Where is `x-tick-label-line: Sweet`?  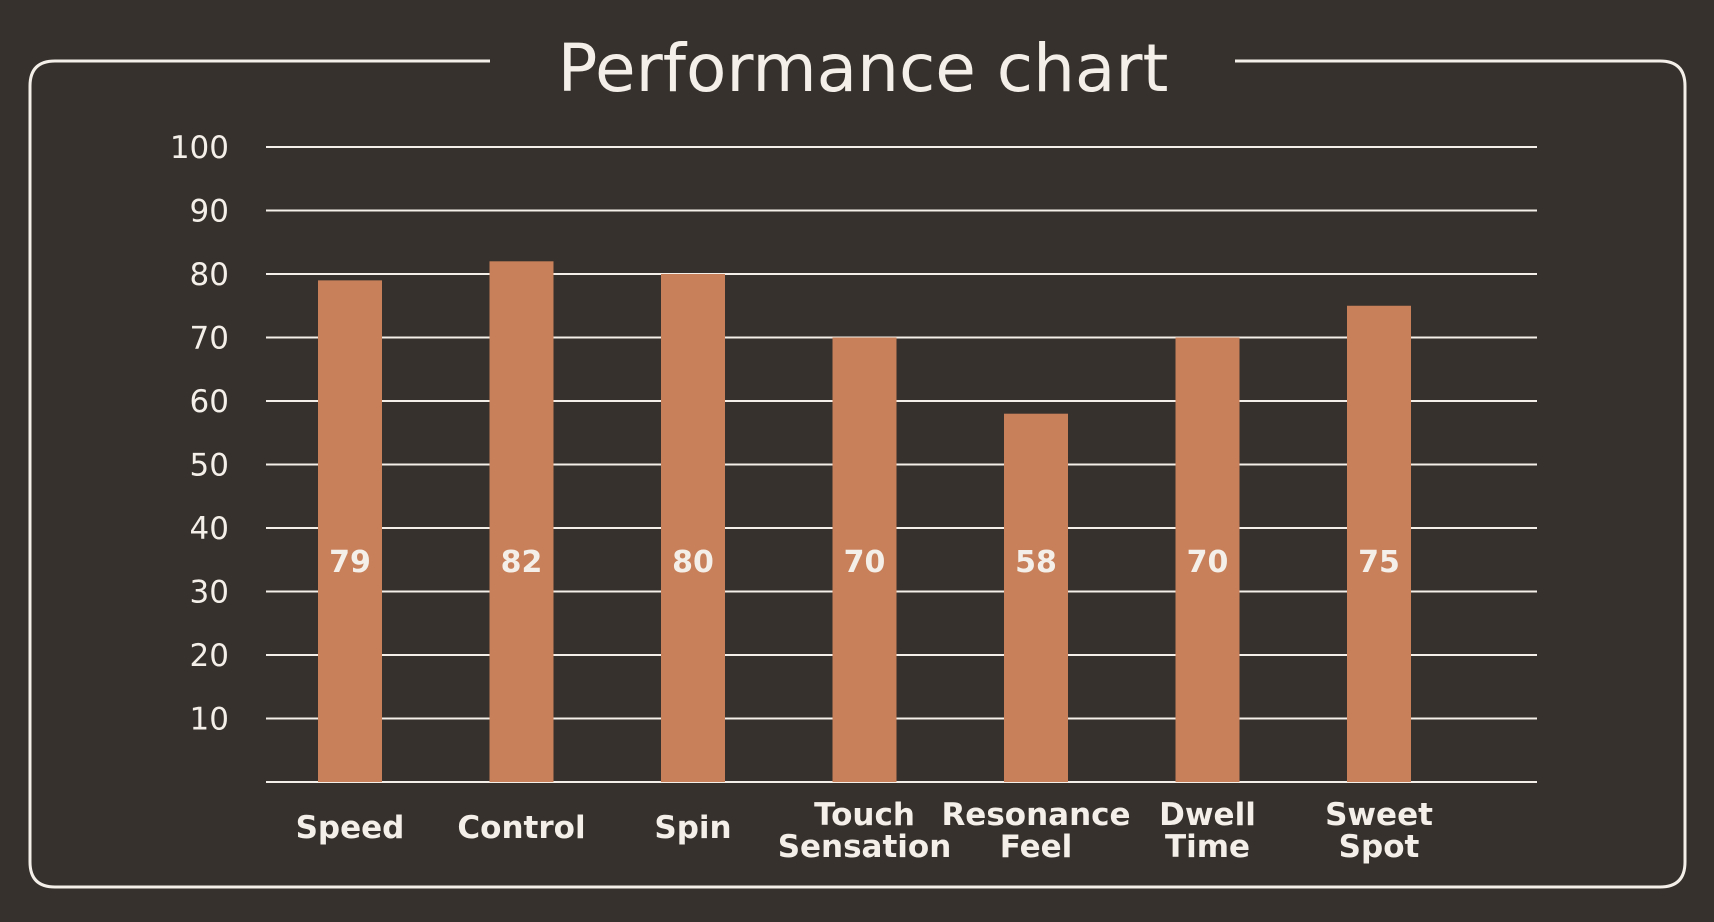
x-tick-label-line: Sweet is located at coordinates (1379, 815).